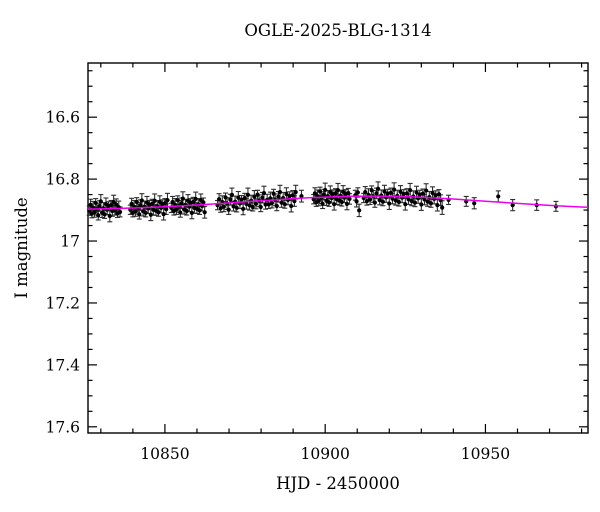  I want to click on y-tick-label: 16.8, so click(62, 180).